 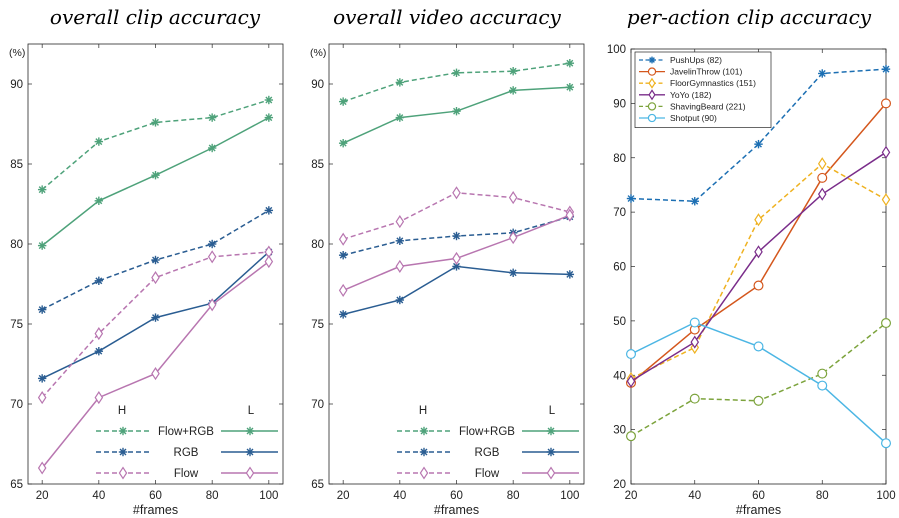 I want to click on x-tick-label: 60, so click(x=758, y=496).